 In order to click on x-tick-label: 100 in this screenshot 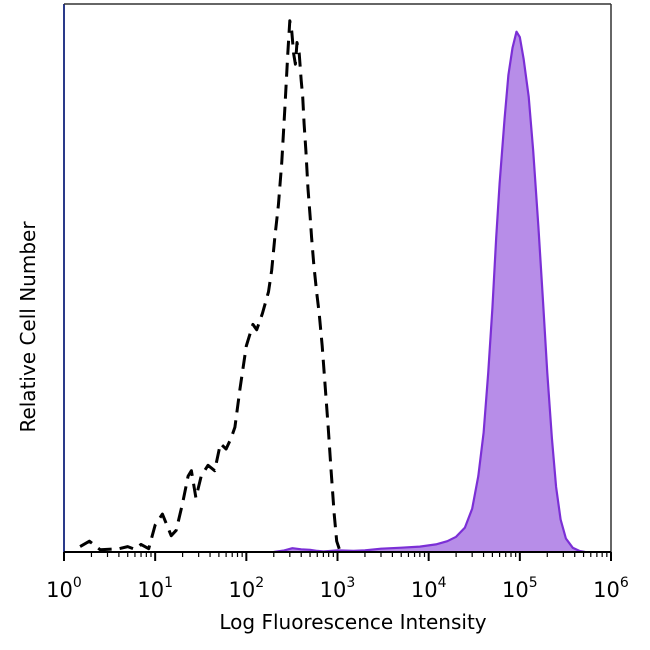, I will do `click(64, 588)`.